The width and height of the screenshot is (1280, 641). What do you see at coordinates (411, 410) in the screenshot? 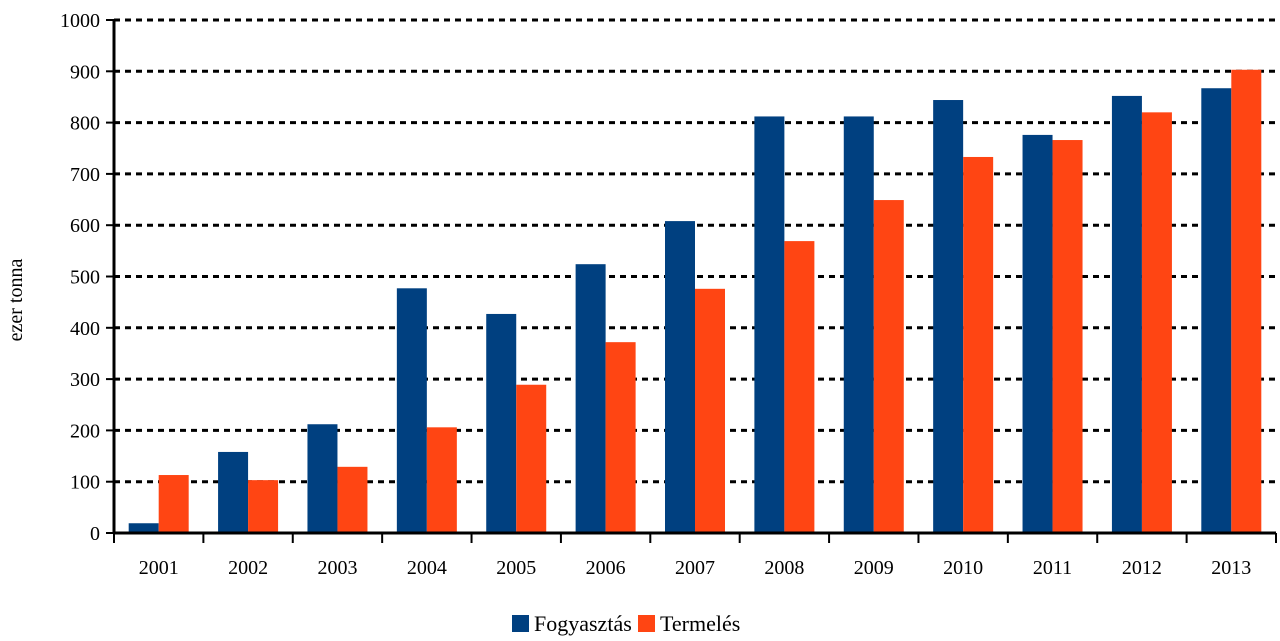
I see `bar-fogyasztás-2004` at bounding box center [411, 410].